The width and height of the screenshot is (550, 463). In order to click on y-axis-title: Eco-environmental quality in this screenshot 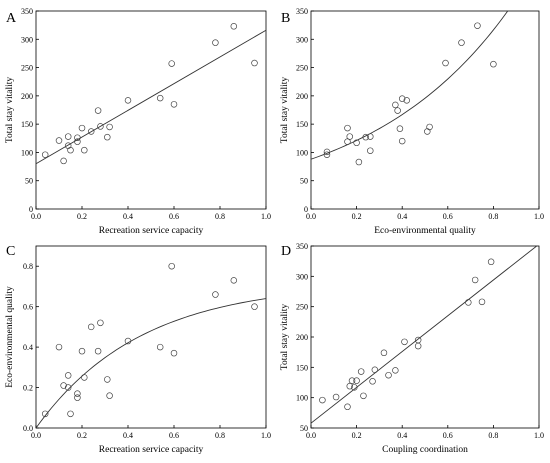, I will do `click(10, 337)`.